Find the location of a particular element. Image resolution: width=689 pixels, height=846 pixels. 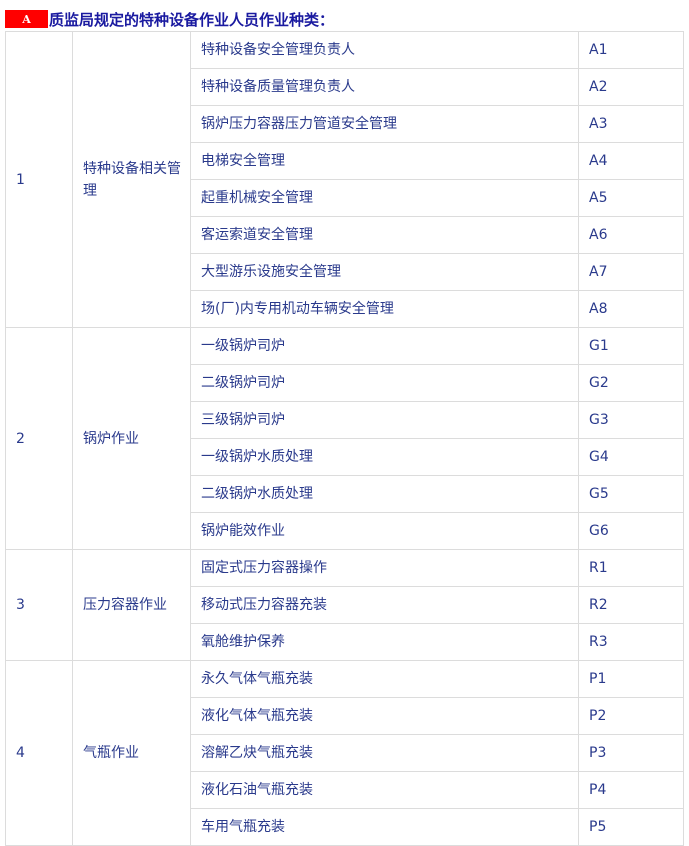

table-row: 二级锅炉司炉 G2 is located at coordinates (345, 383).